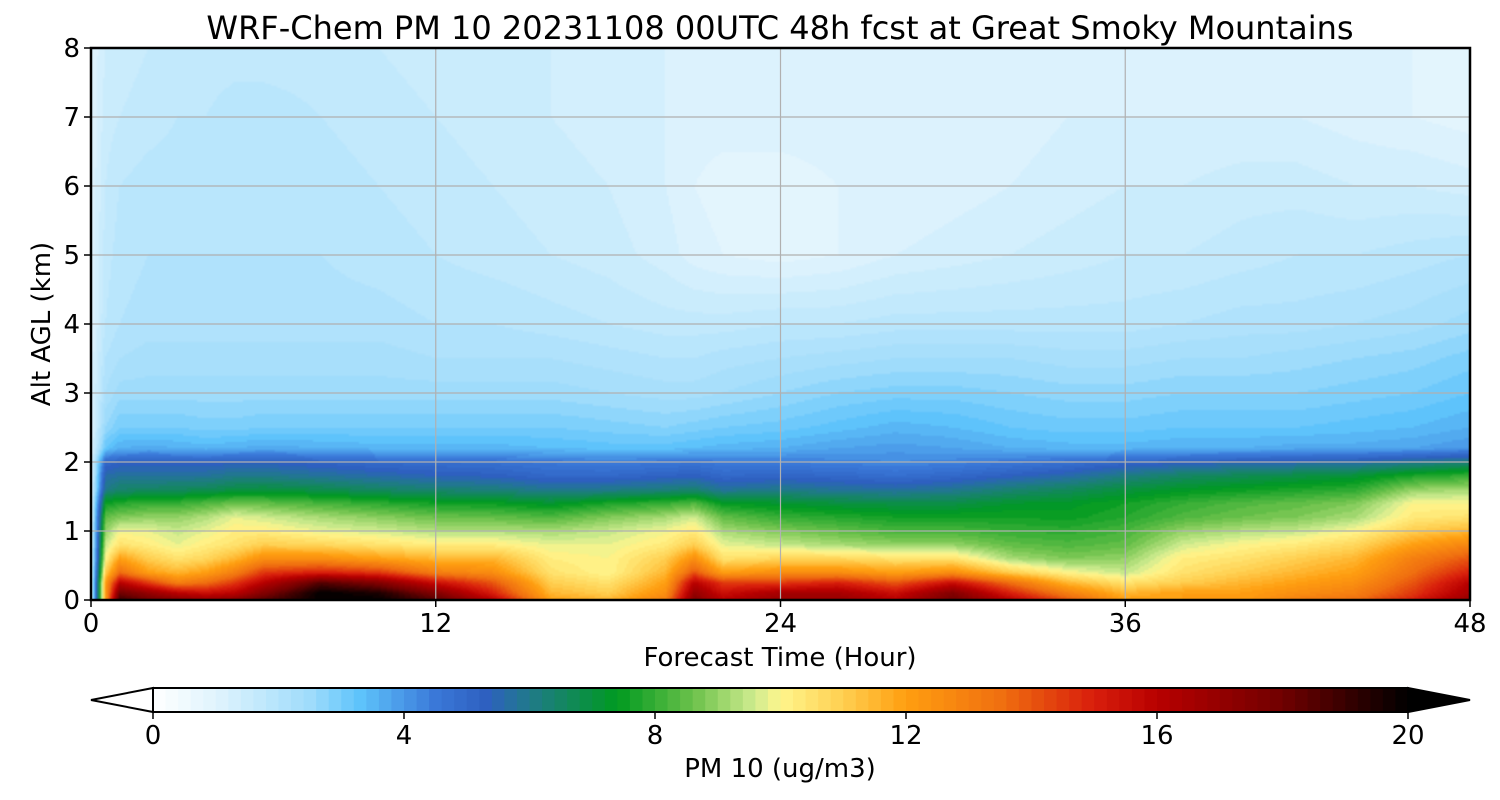 The image size is (1500, 800). I want to click on colorbar-tick-label: 8, so click(655, 736).